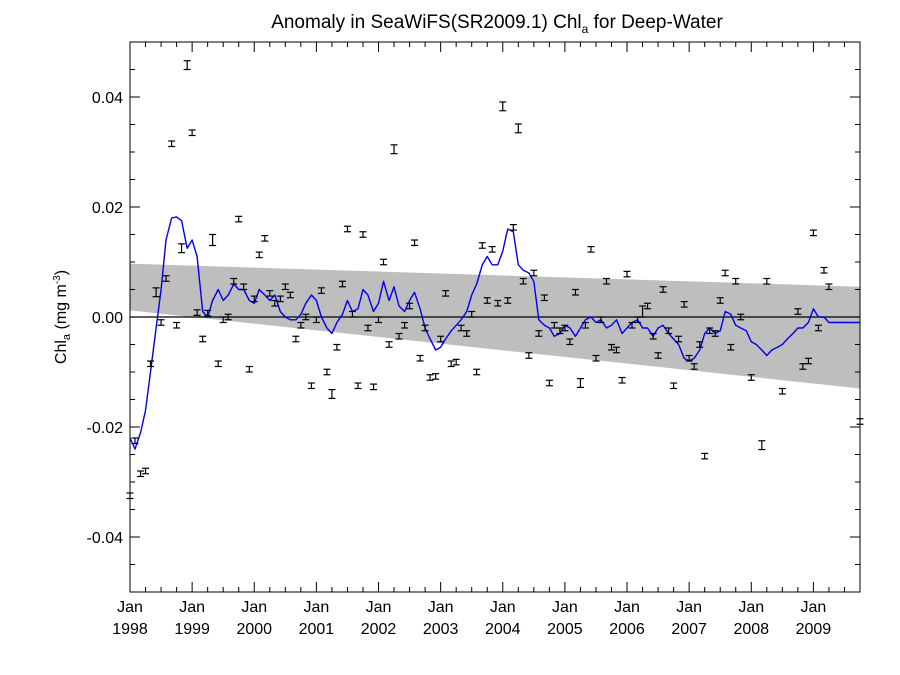  I want to click on x-tick-label-year: 1998, so click(130, 629).